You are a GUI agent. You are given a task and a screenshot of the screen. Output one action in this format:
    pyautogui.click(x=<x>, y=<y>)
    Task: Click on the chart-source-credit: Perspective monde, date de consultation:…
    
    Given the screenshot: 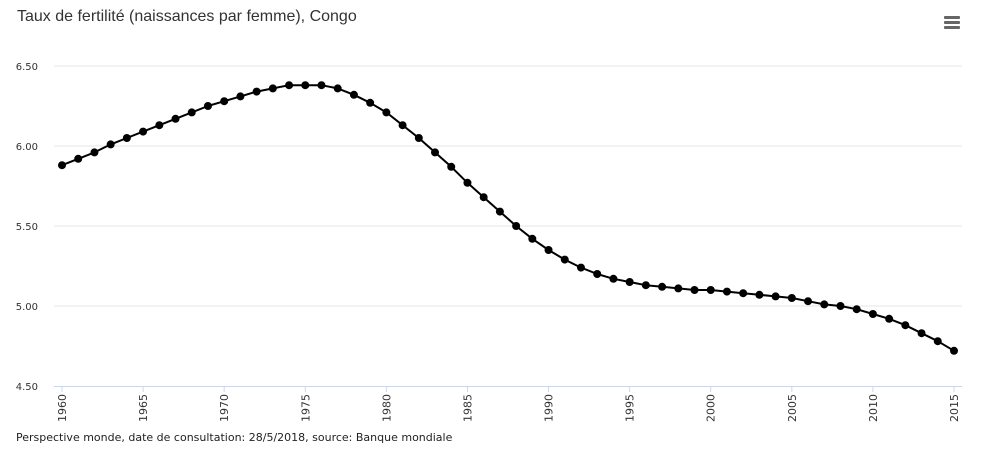 What is the action you would take?
    pyautogui.click(x=234, y=437)
    